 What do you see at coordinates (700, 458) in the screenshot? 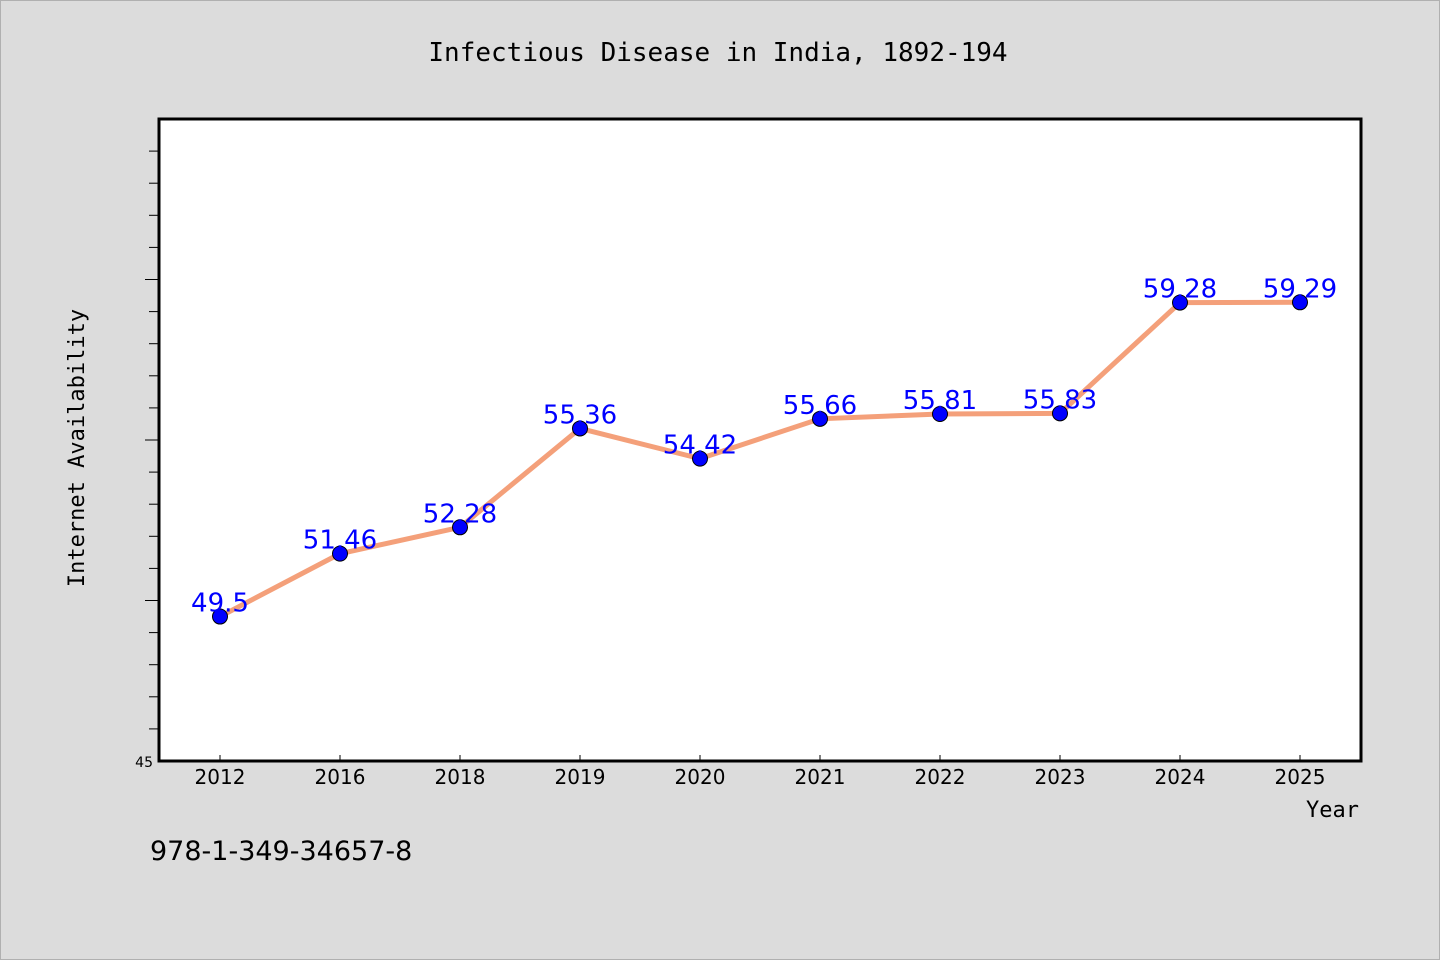
I see `data-point-2020` at bounding box center [700, 458].